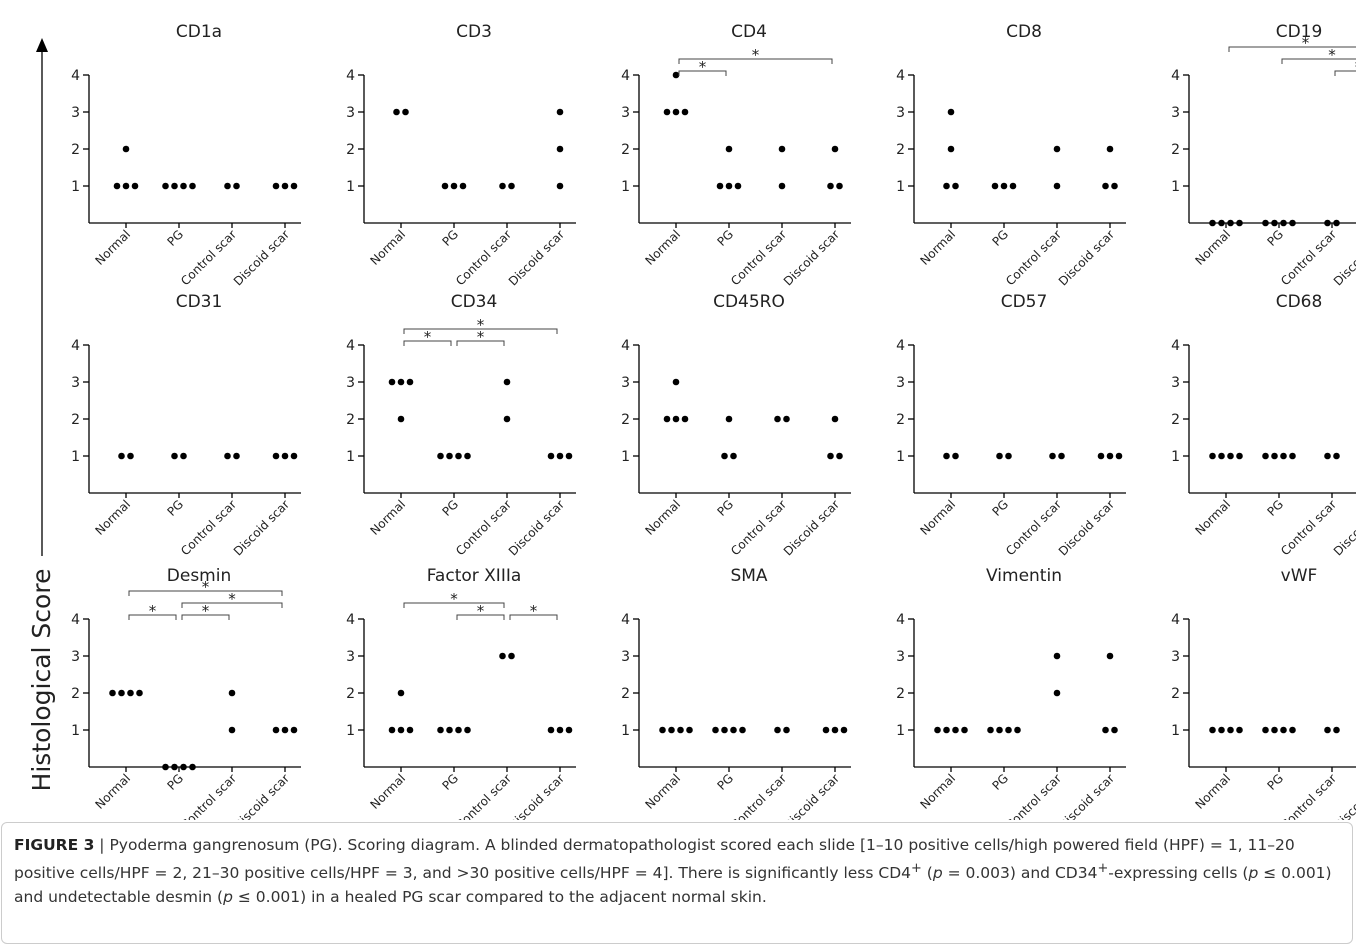 The image size is (1356, 949). Describe the element at coordinates (199, 576) in the screenshot. I see `chart-title: Desmin` at that location.